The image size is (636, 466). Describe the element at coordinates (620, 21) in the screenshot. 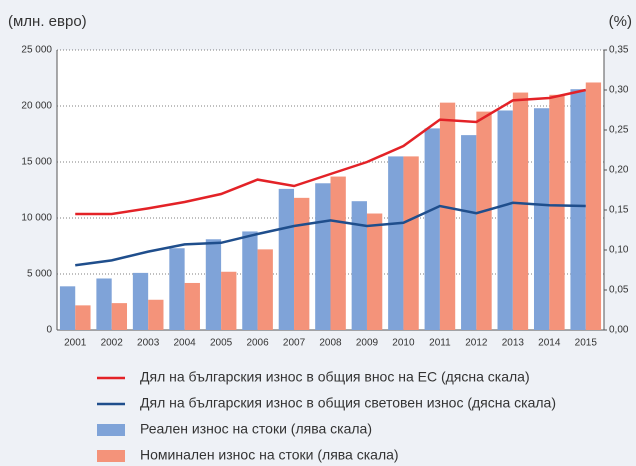

I see `y2-axis-label: (%)` at that location.